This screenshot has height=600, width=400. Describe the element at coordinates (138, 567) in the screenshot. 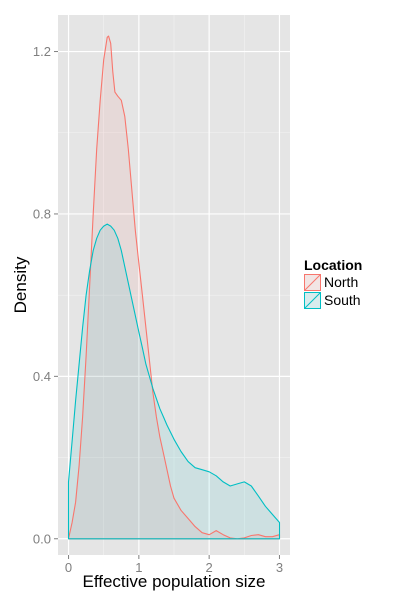

I see `x-tick-label: 1` at that location.